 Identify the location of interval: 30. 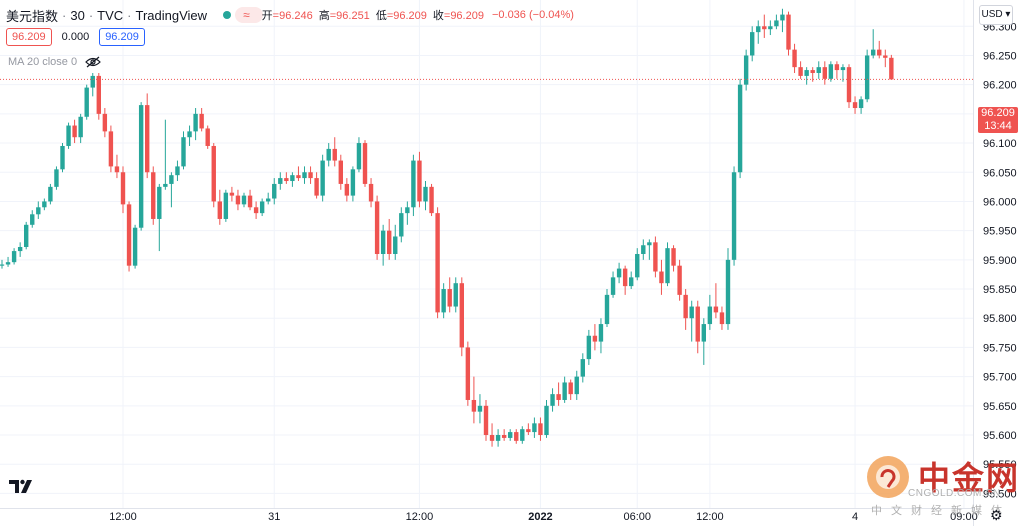
(77, 15).